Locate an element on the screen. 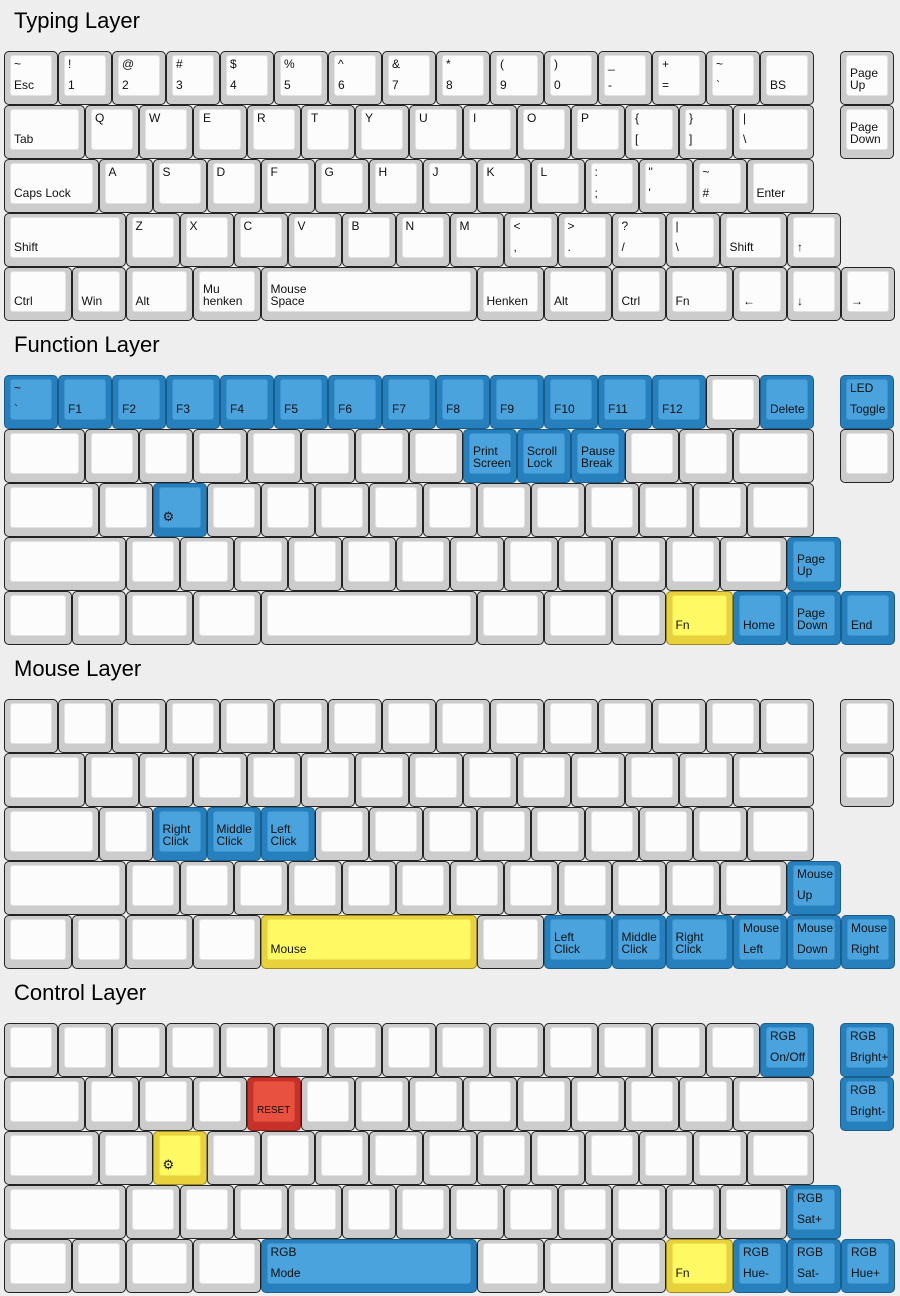 The width and height of the screenshot is (900, 1296). key-top-legend: " is located at coordinates (650, 172).